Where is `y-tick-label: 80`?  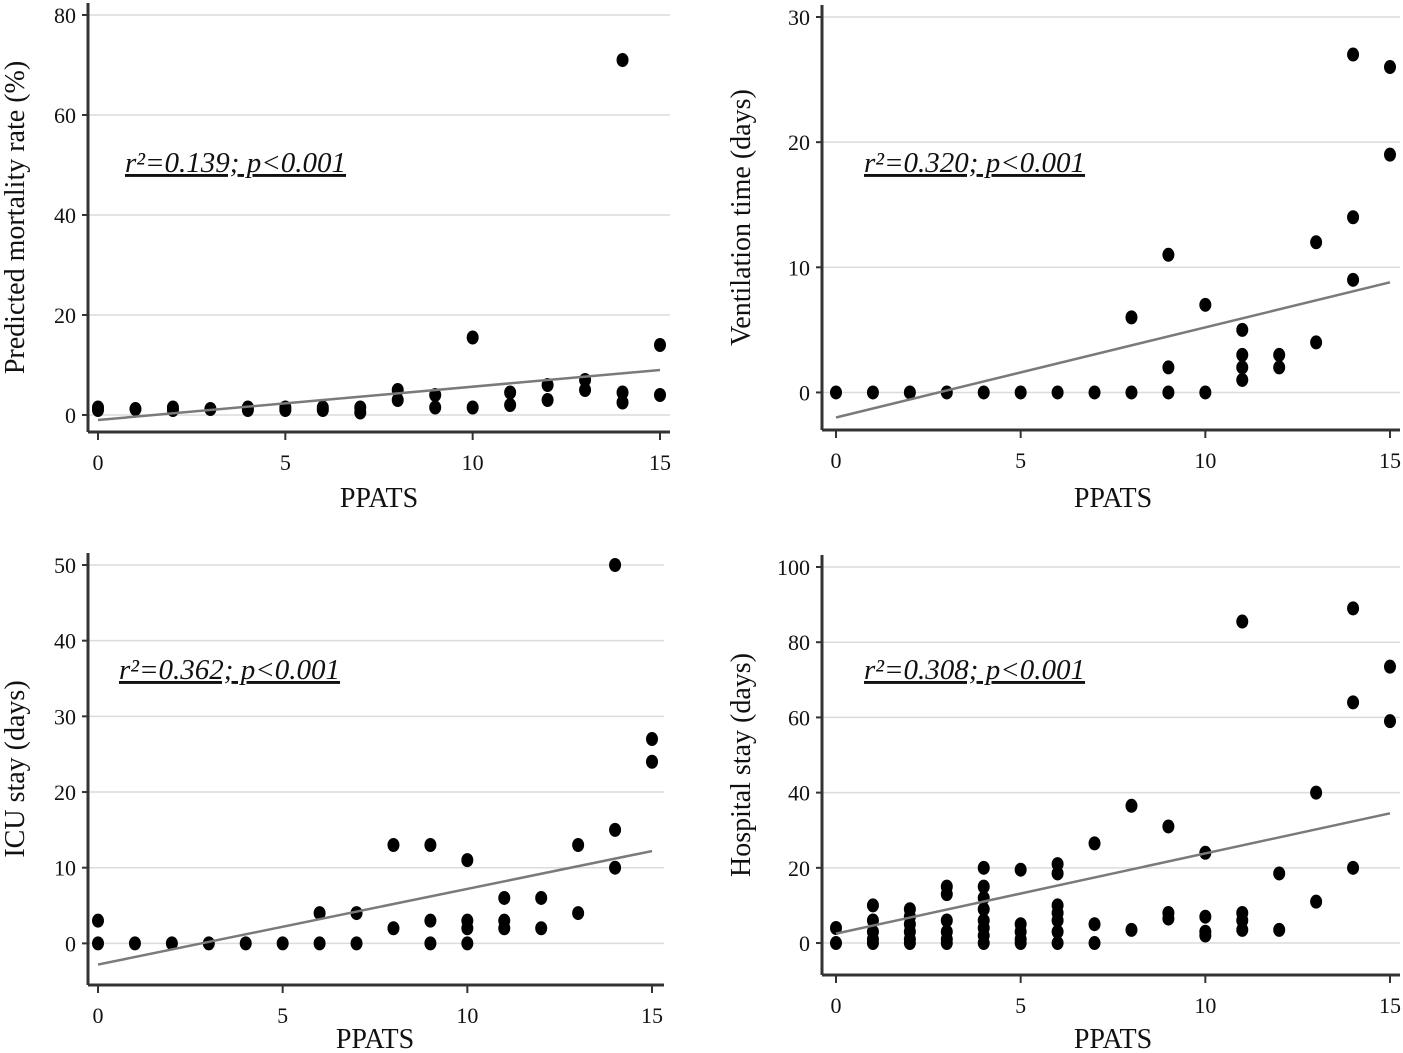
y-tick-label: 80 is located at coordinates (65, 15).